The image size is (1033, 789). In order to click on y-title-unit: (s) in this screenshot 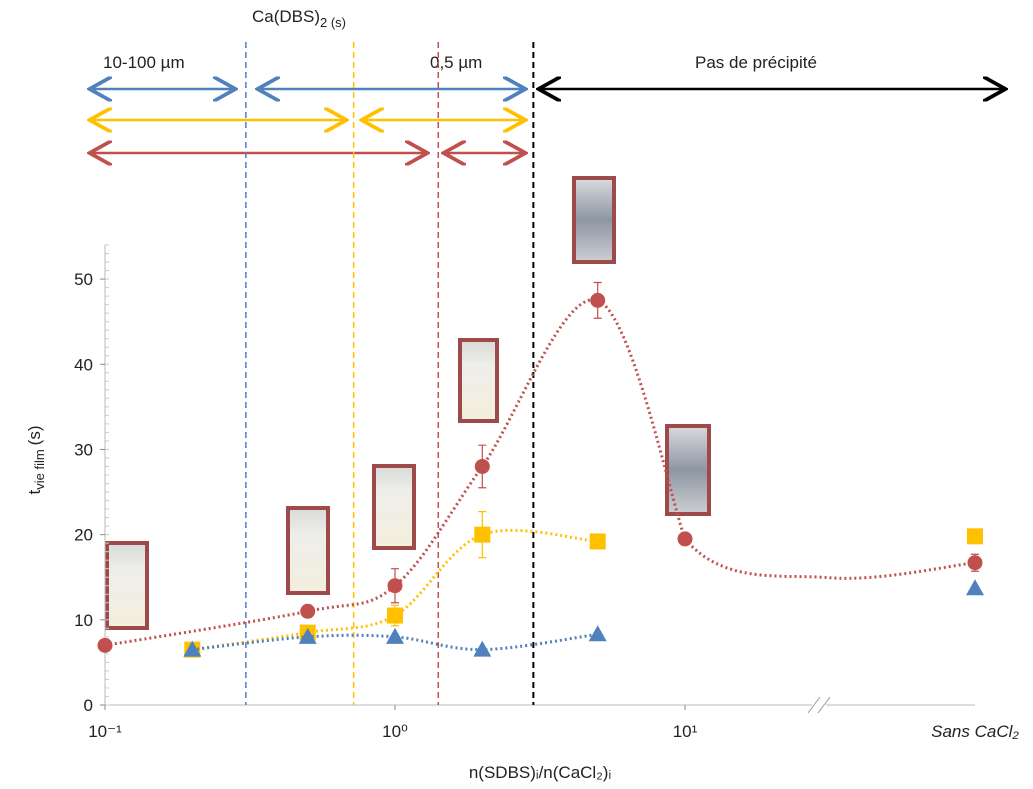, I will do `click(34, 435)`.